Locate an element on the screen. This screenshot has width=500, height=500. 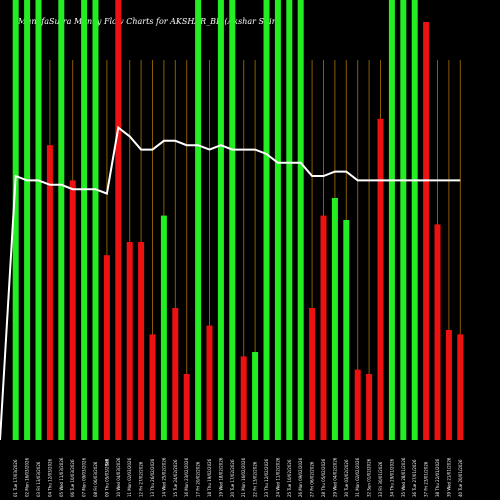
x-tick-label: 16 Mon 23/02/2026 is located at coordinates (186, 477).